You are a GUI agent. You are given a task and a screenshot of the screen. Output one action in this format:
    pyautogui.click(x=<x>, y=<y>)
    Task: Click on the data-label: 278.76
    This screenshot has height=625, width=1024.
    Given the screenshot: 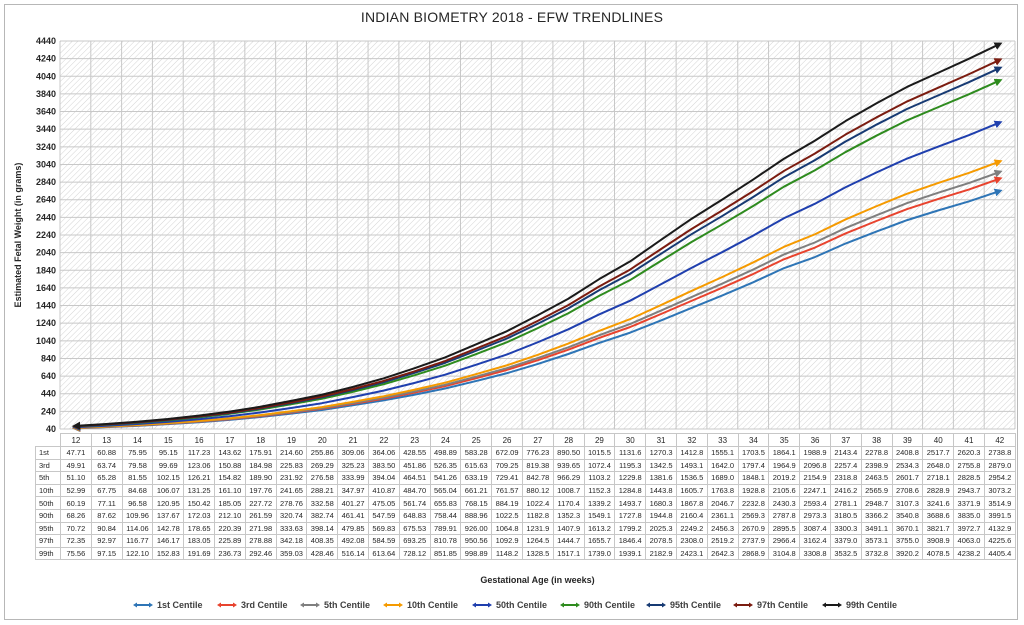 What is the action you would take?
    pyautogui.click(x=291, y=503)
    